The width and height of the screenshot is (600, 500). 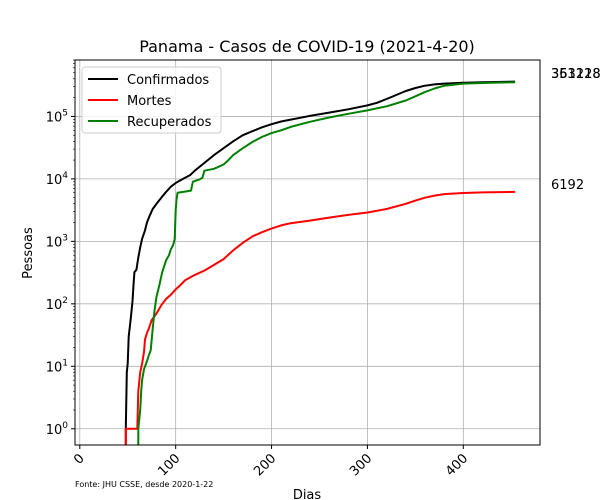 I want to click on y-axis-label: Pessoas, so click(x=28, y=253).